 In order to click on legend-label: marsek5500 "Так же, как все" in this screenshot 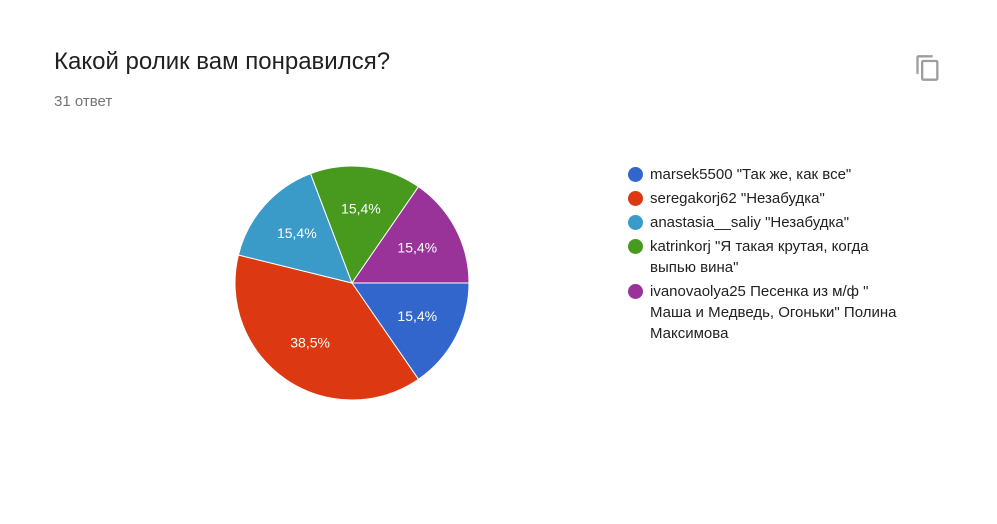, I will do `click(751, 174)`.